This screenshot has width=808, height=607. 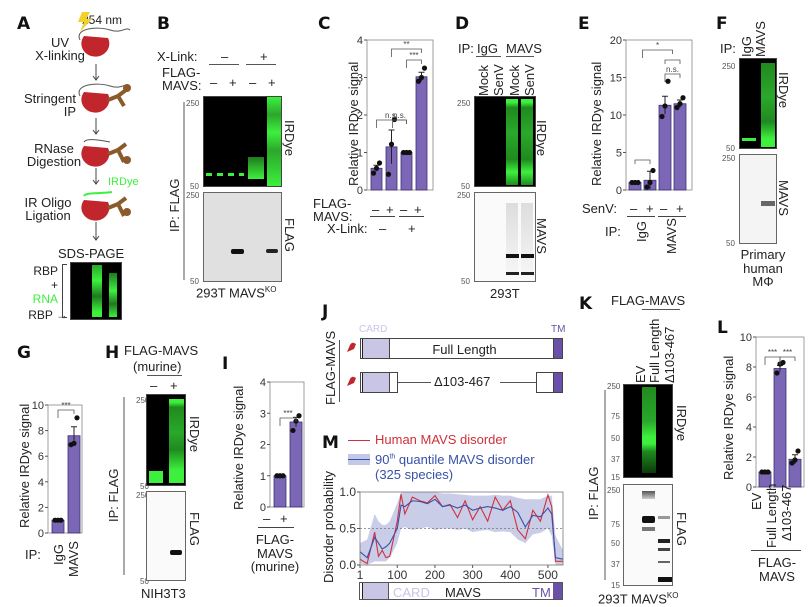 I want to click on step1-text: UV X-linking, so click(x=60, y=49).